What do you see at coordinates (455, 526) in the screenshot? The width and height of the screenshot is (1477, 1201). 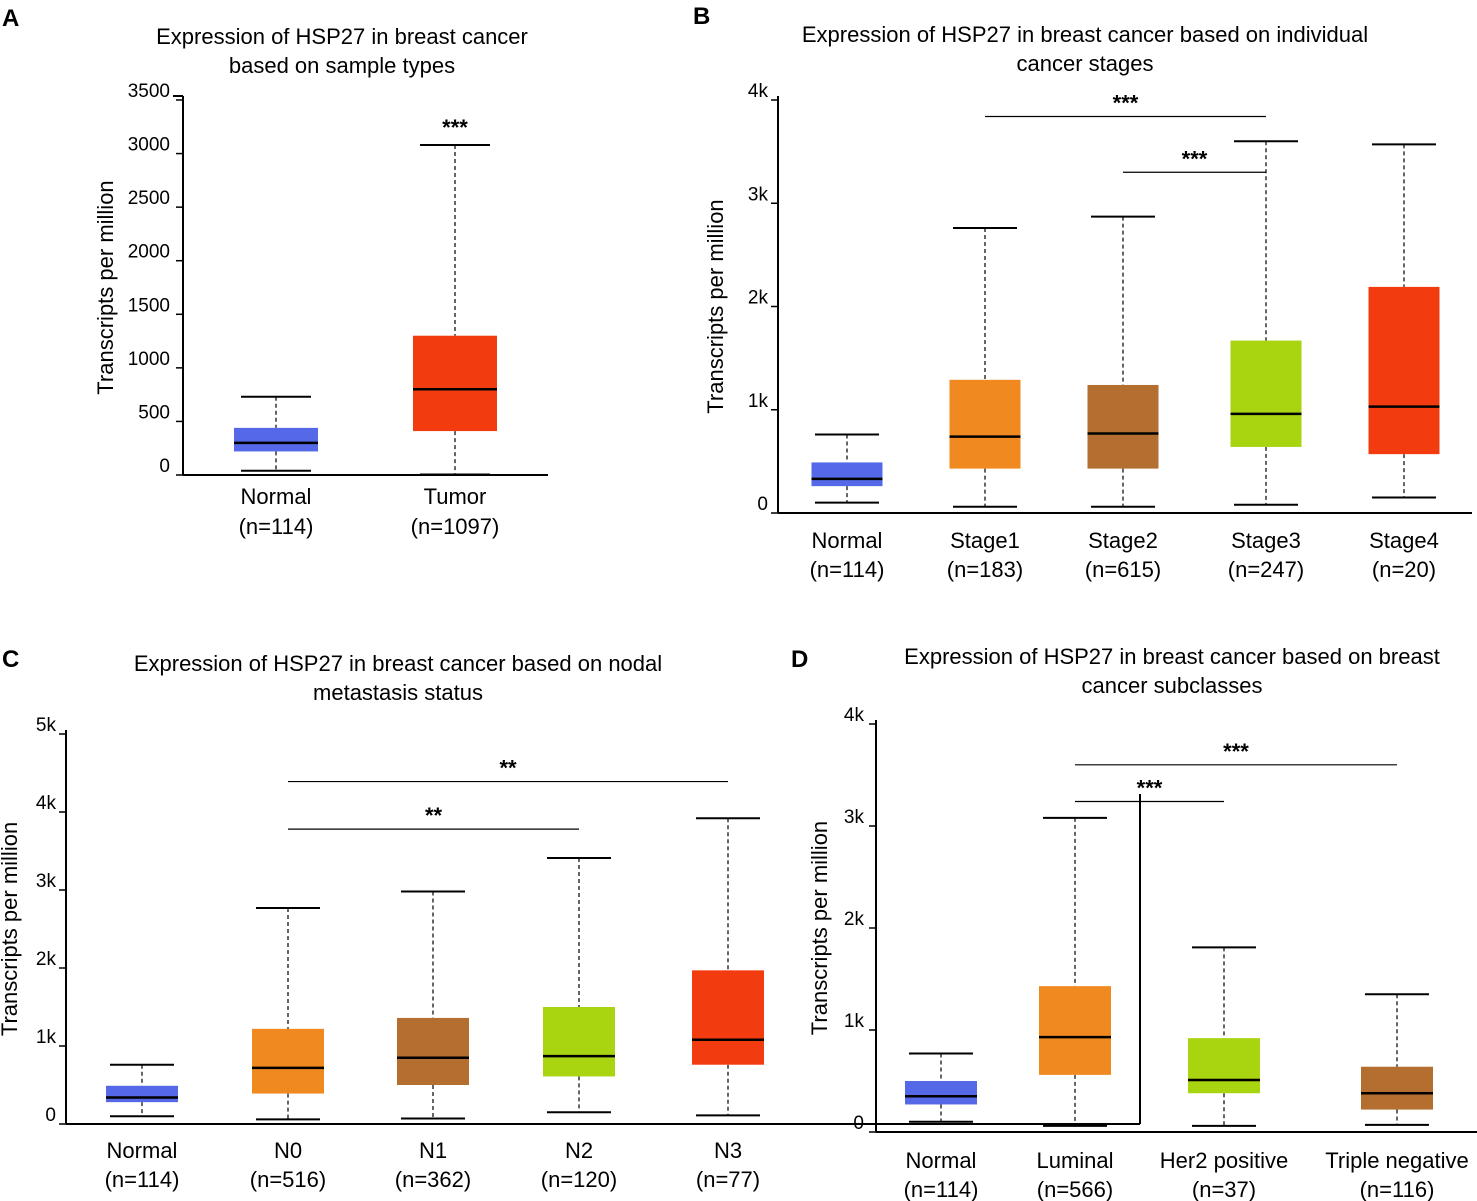 I see `category-n-label: (n=1097)` at bounding box center [455, 526].